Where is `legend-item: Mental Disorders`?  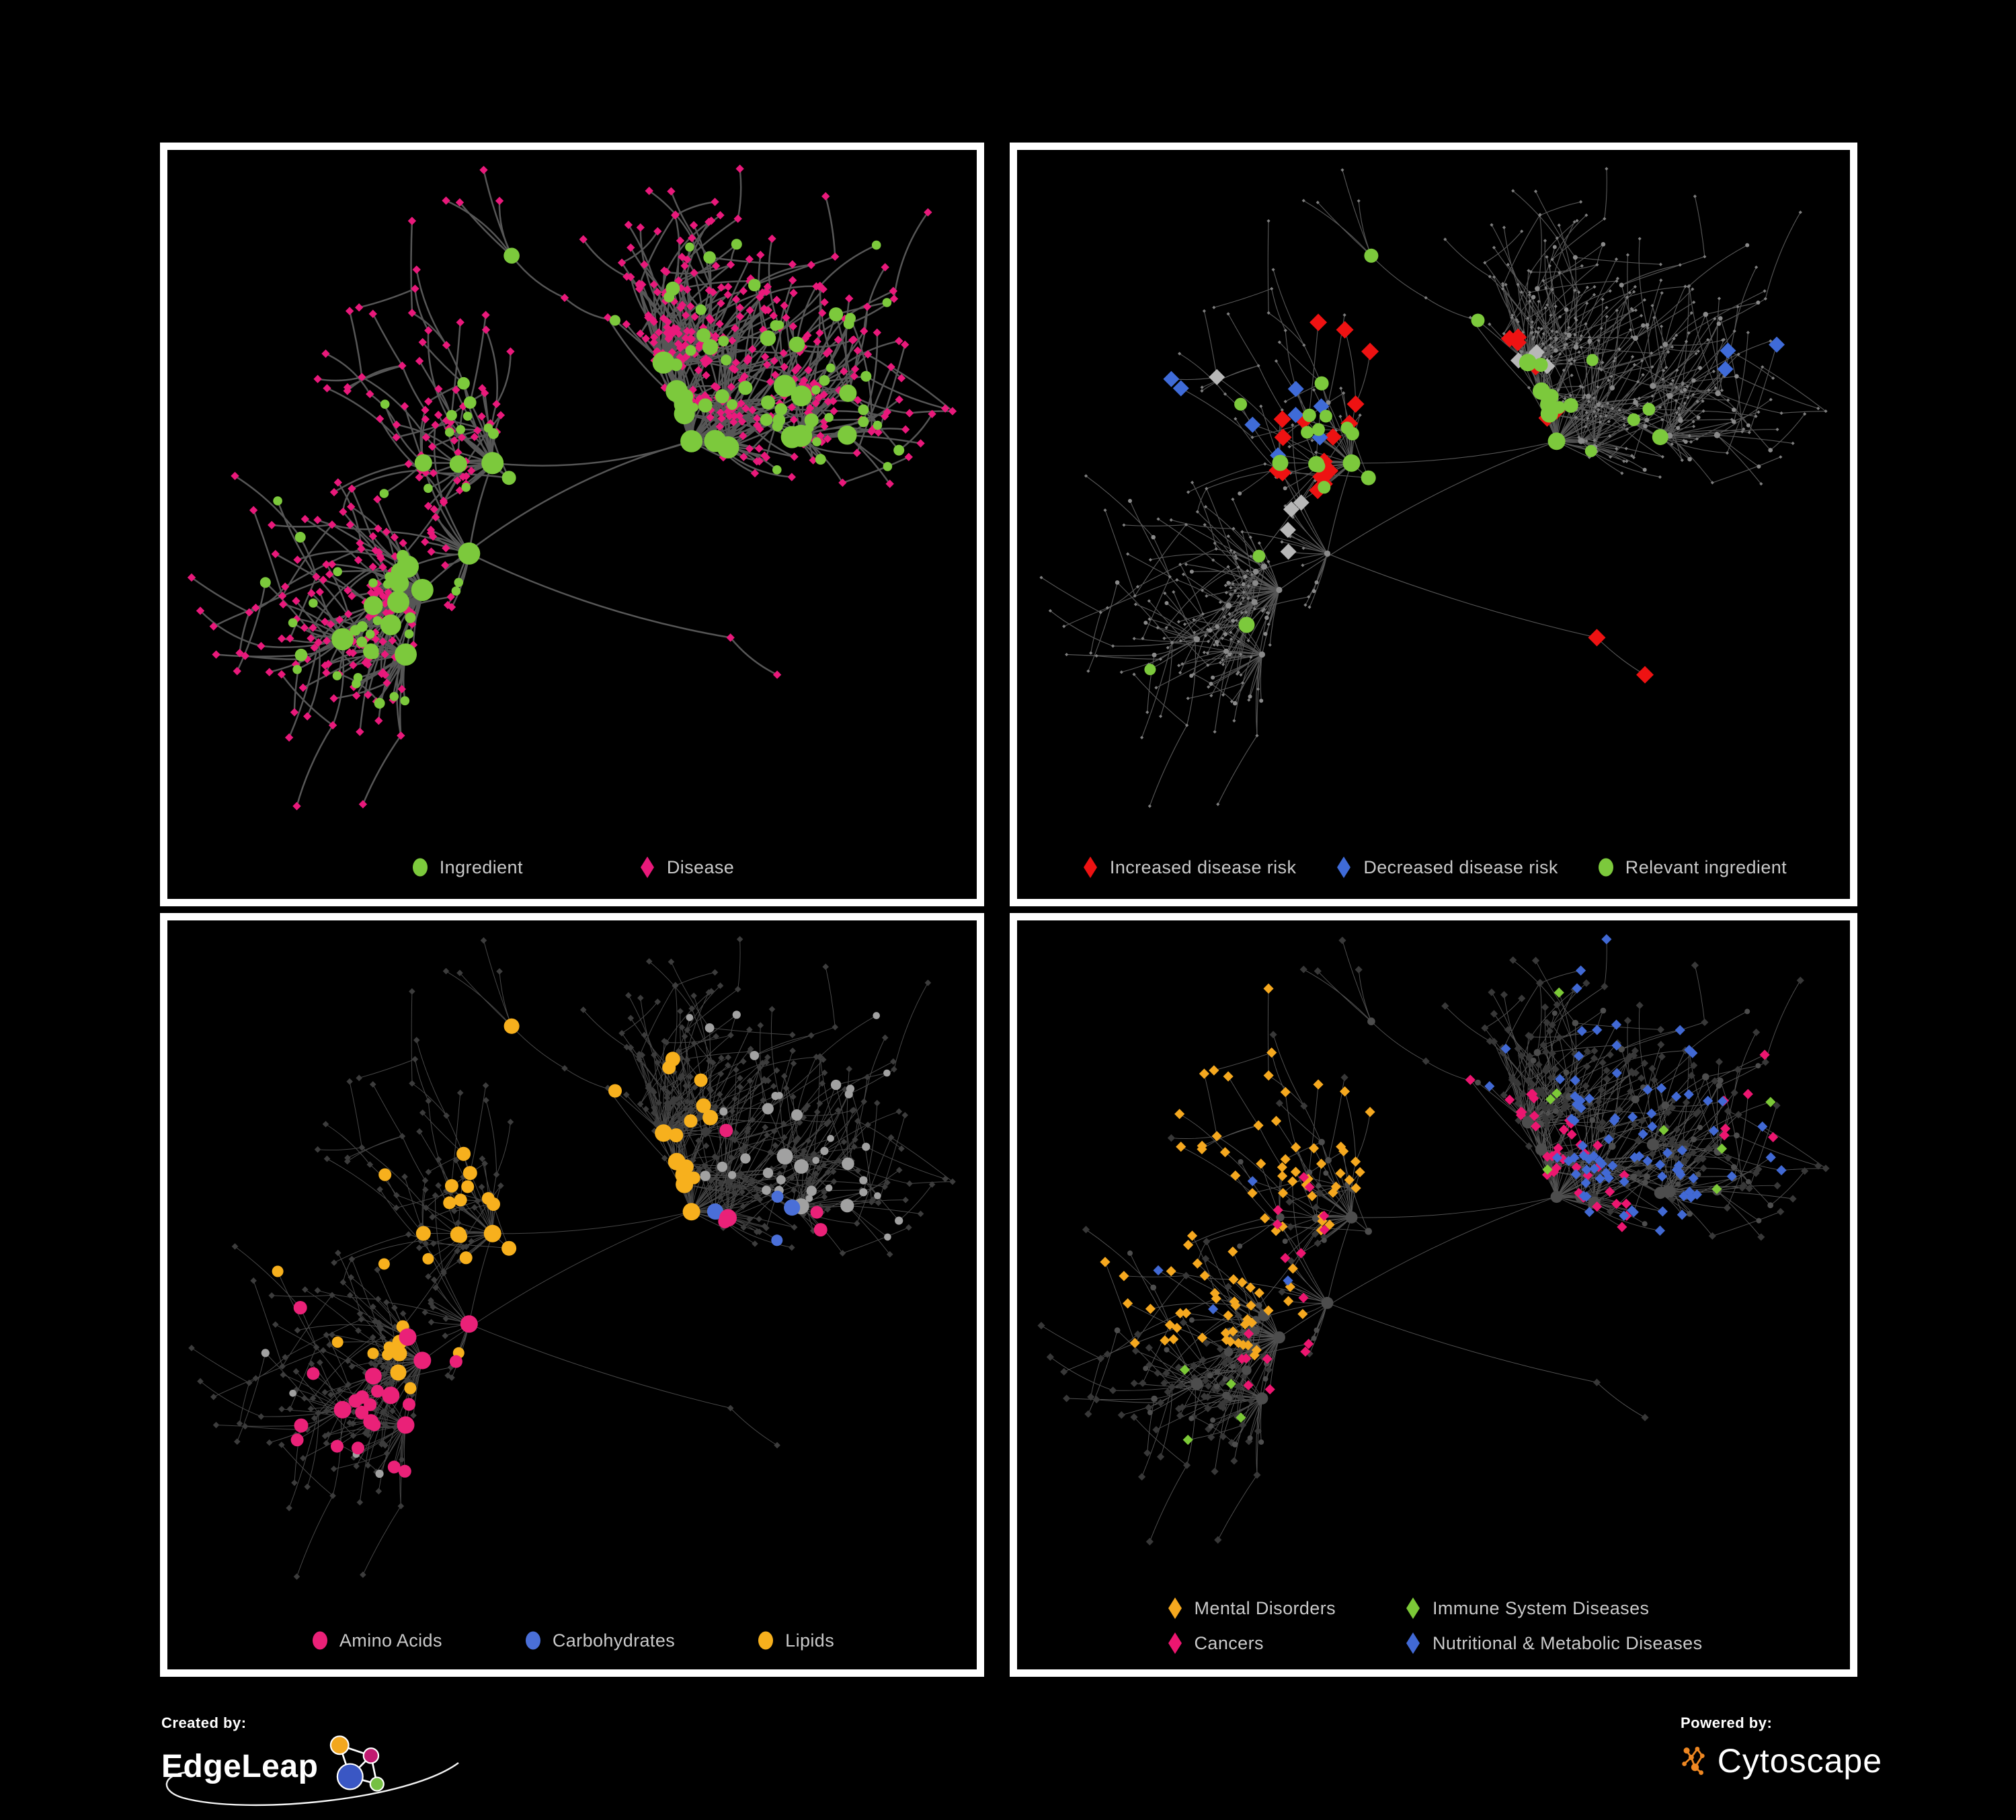 legend-item: Mental Disorders is located at coordinates (1250, 1608).